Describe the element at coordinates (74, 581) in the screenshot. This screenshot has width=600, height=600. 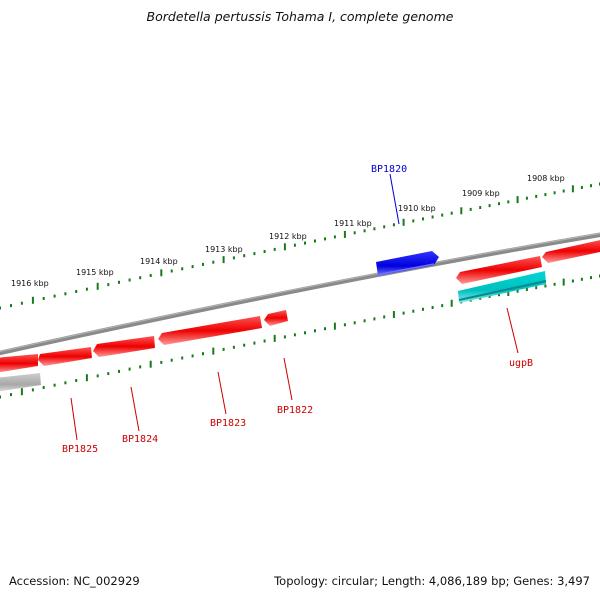
I see `accession-text: Accession: NC_002929` at that location.